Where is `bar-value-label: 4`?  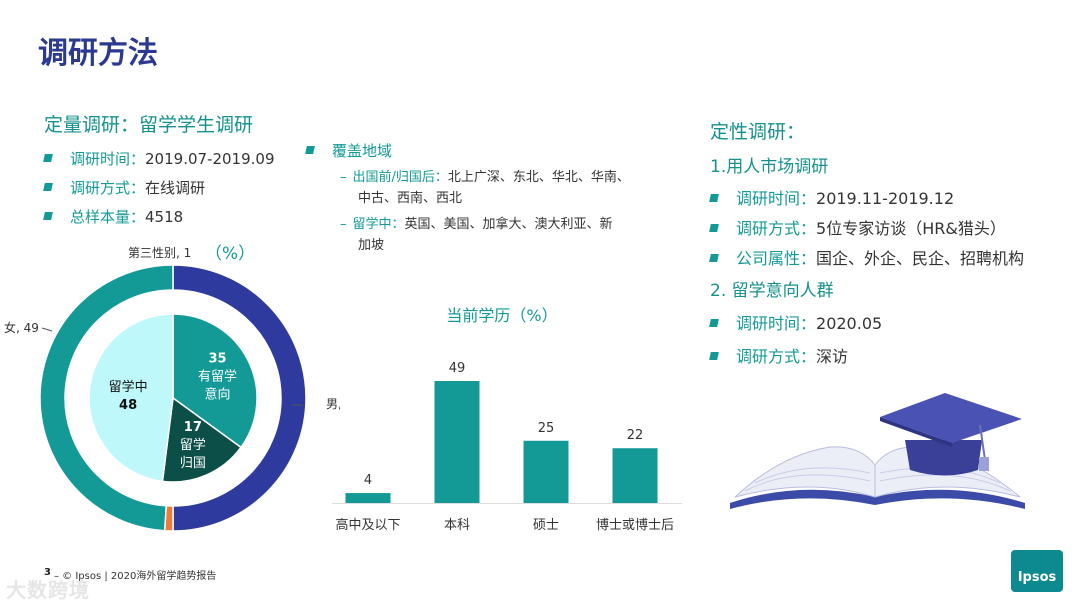 bar-value-label: 4 is located at coordinates (368, 480).